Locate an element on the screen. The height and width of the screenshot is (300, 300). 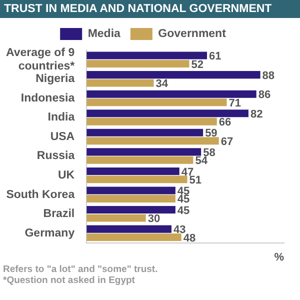
data-label: 52 is located at coordinates (197, 64).